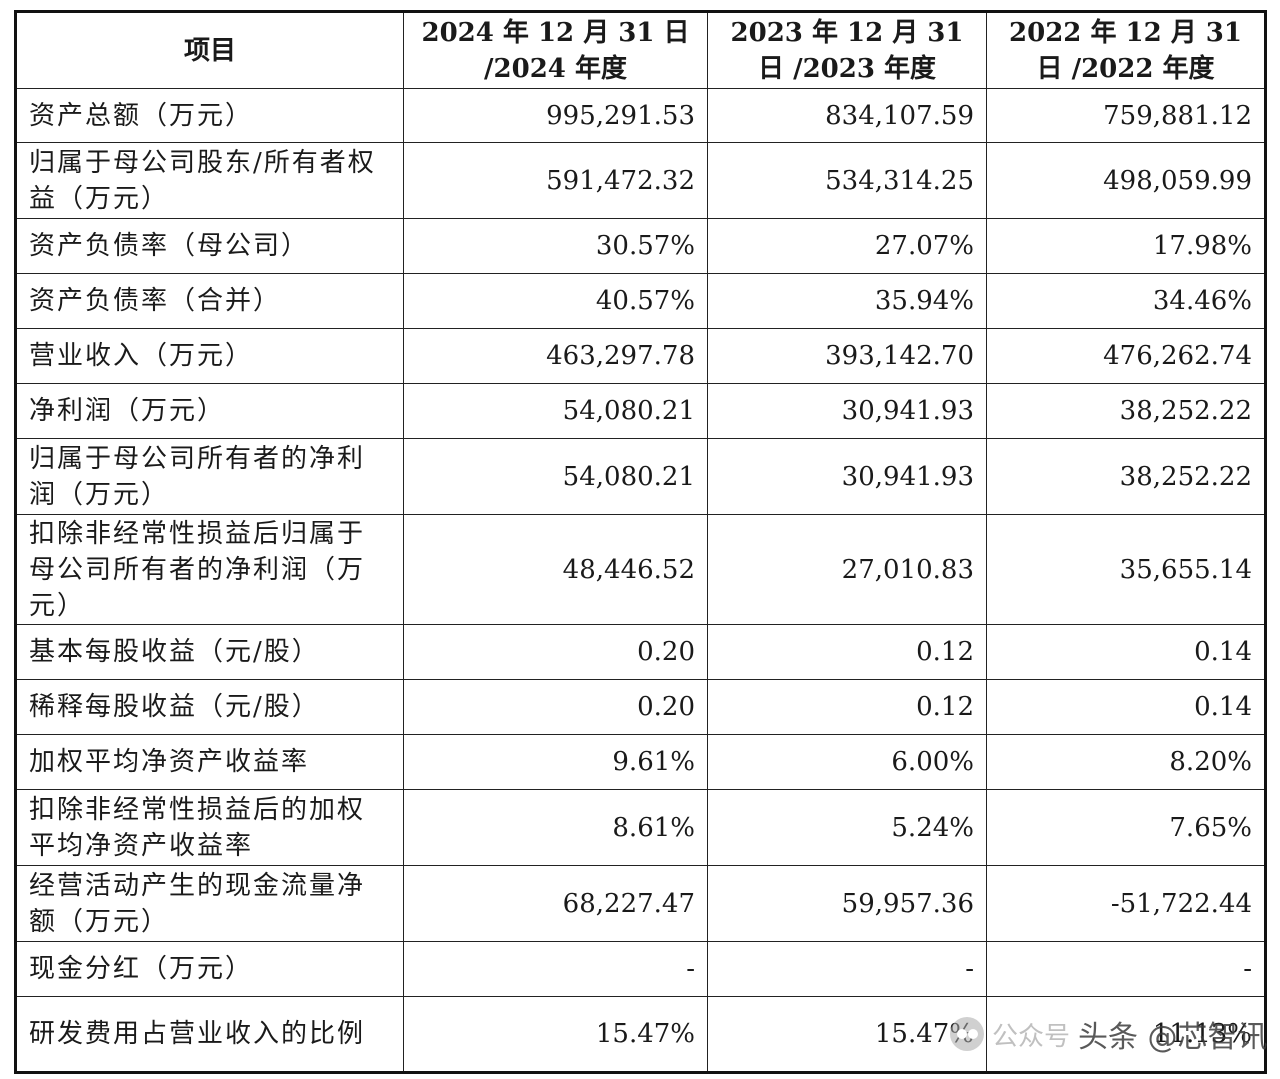 The width and height of the screenshot is (1280, 1079). I want to click on row-label: 稀释每股收益（元/股）, so click(209, 707).